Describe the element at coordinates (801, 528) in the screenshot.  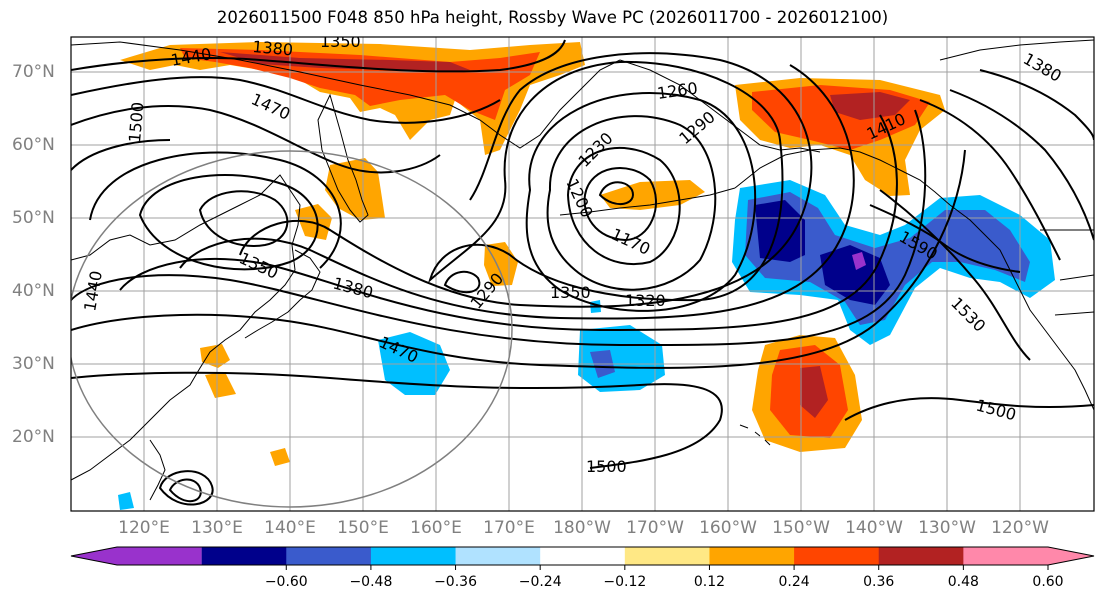
I see `lon-label-150w: 150°W` at that location.